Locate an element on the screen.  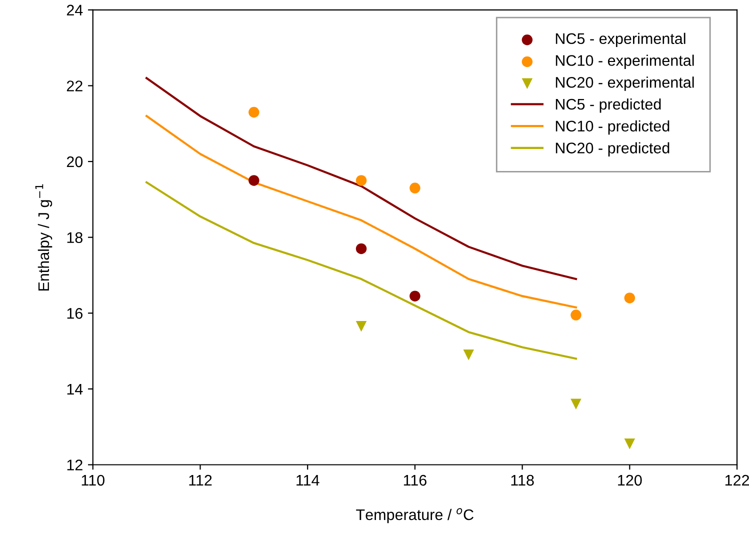
y-tick-label: 16 is located at coordinates (74, 313).